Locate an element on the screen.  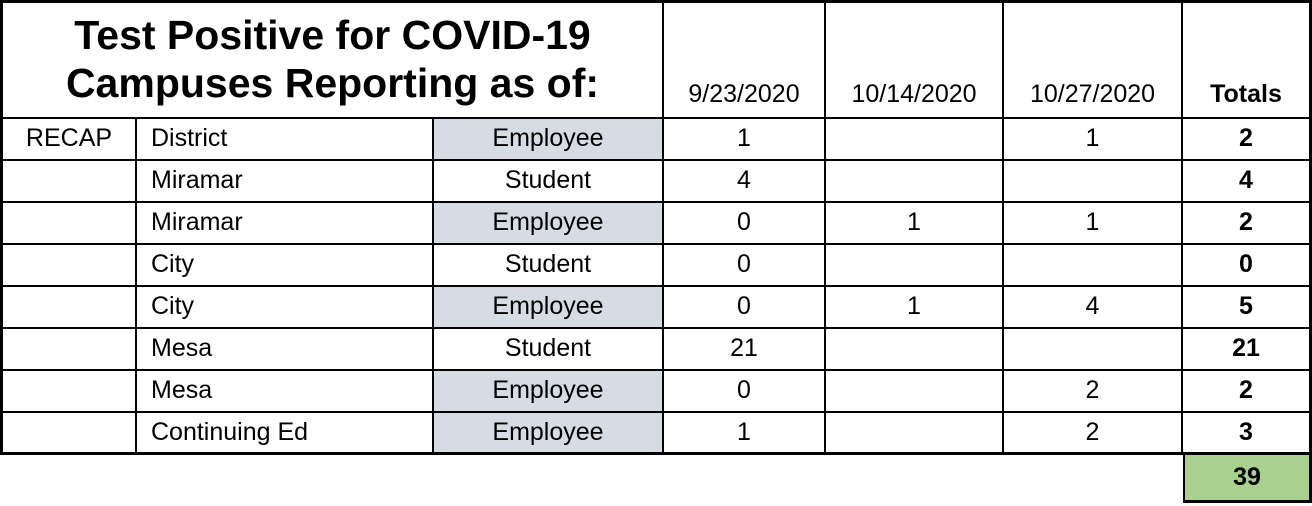
recap-cell: RECAP is located at coordinates (68, 140).